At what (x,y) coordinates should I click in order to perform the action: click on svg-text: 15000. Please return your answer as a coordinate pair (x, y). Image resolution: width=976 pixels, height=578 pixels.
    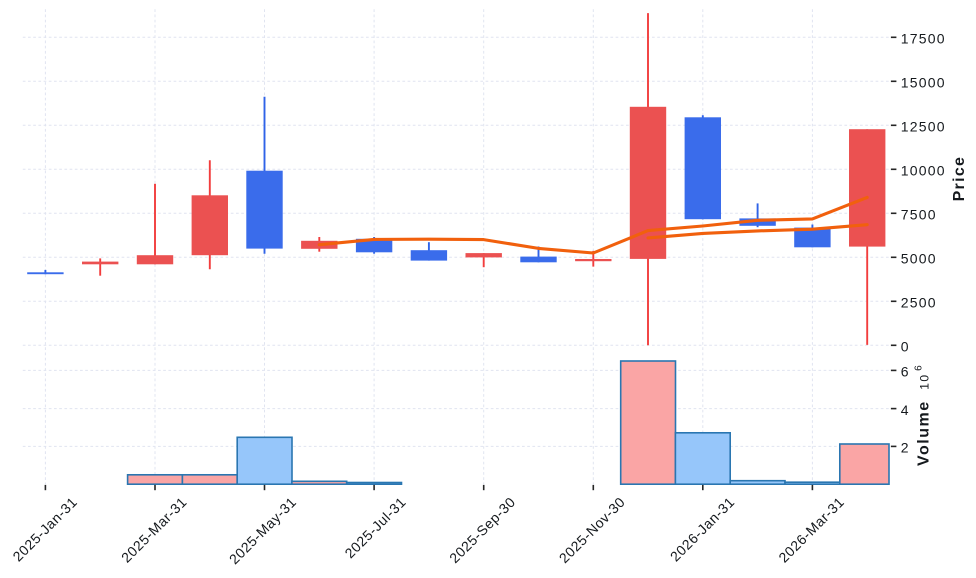
    Looking at the image, I should click on (923, 83).